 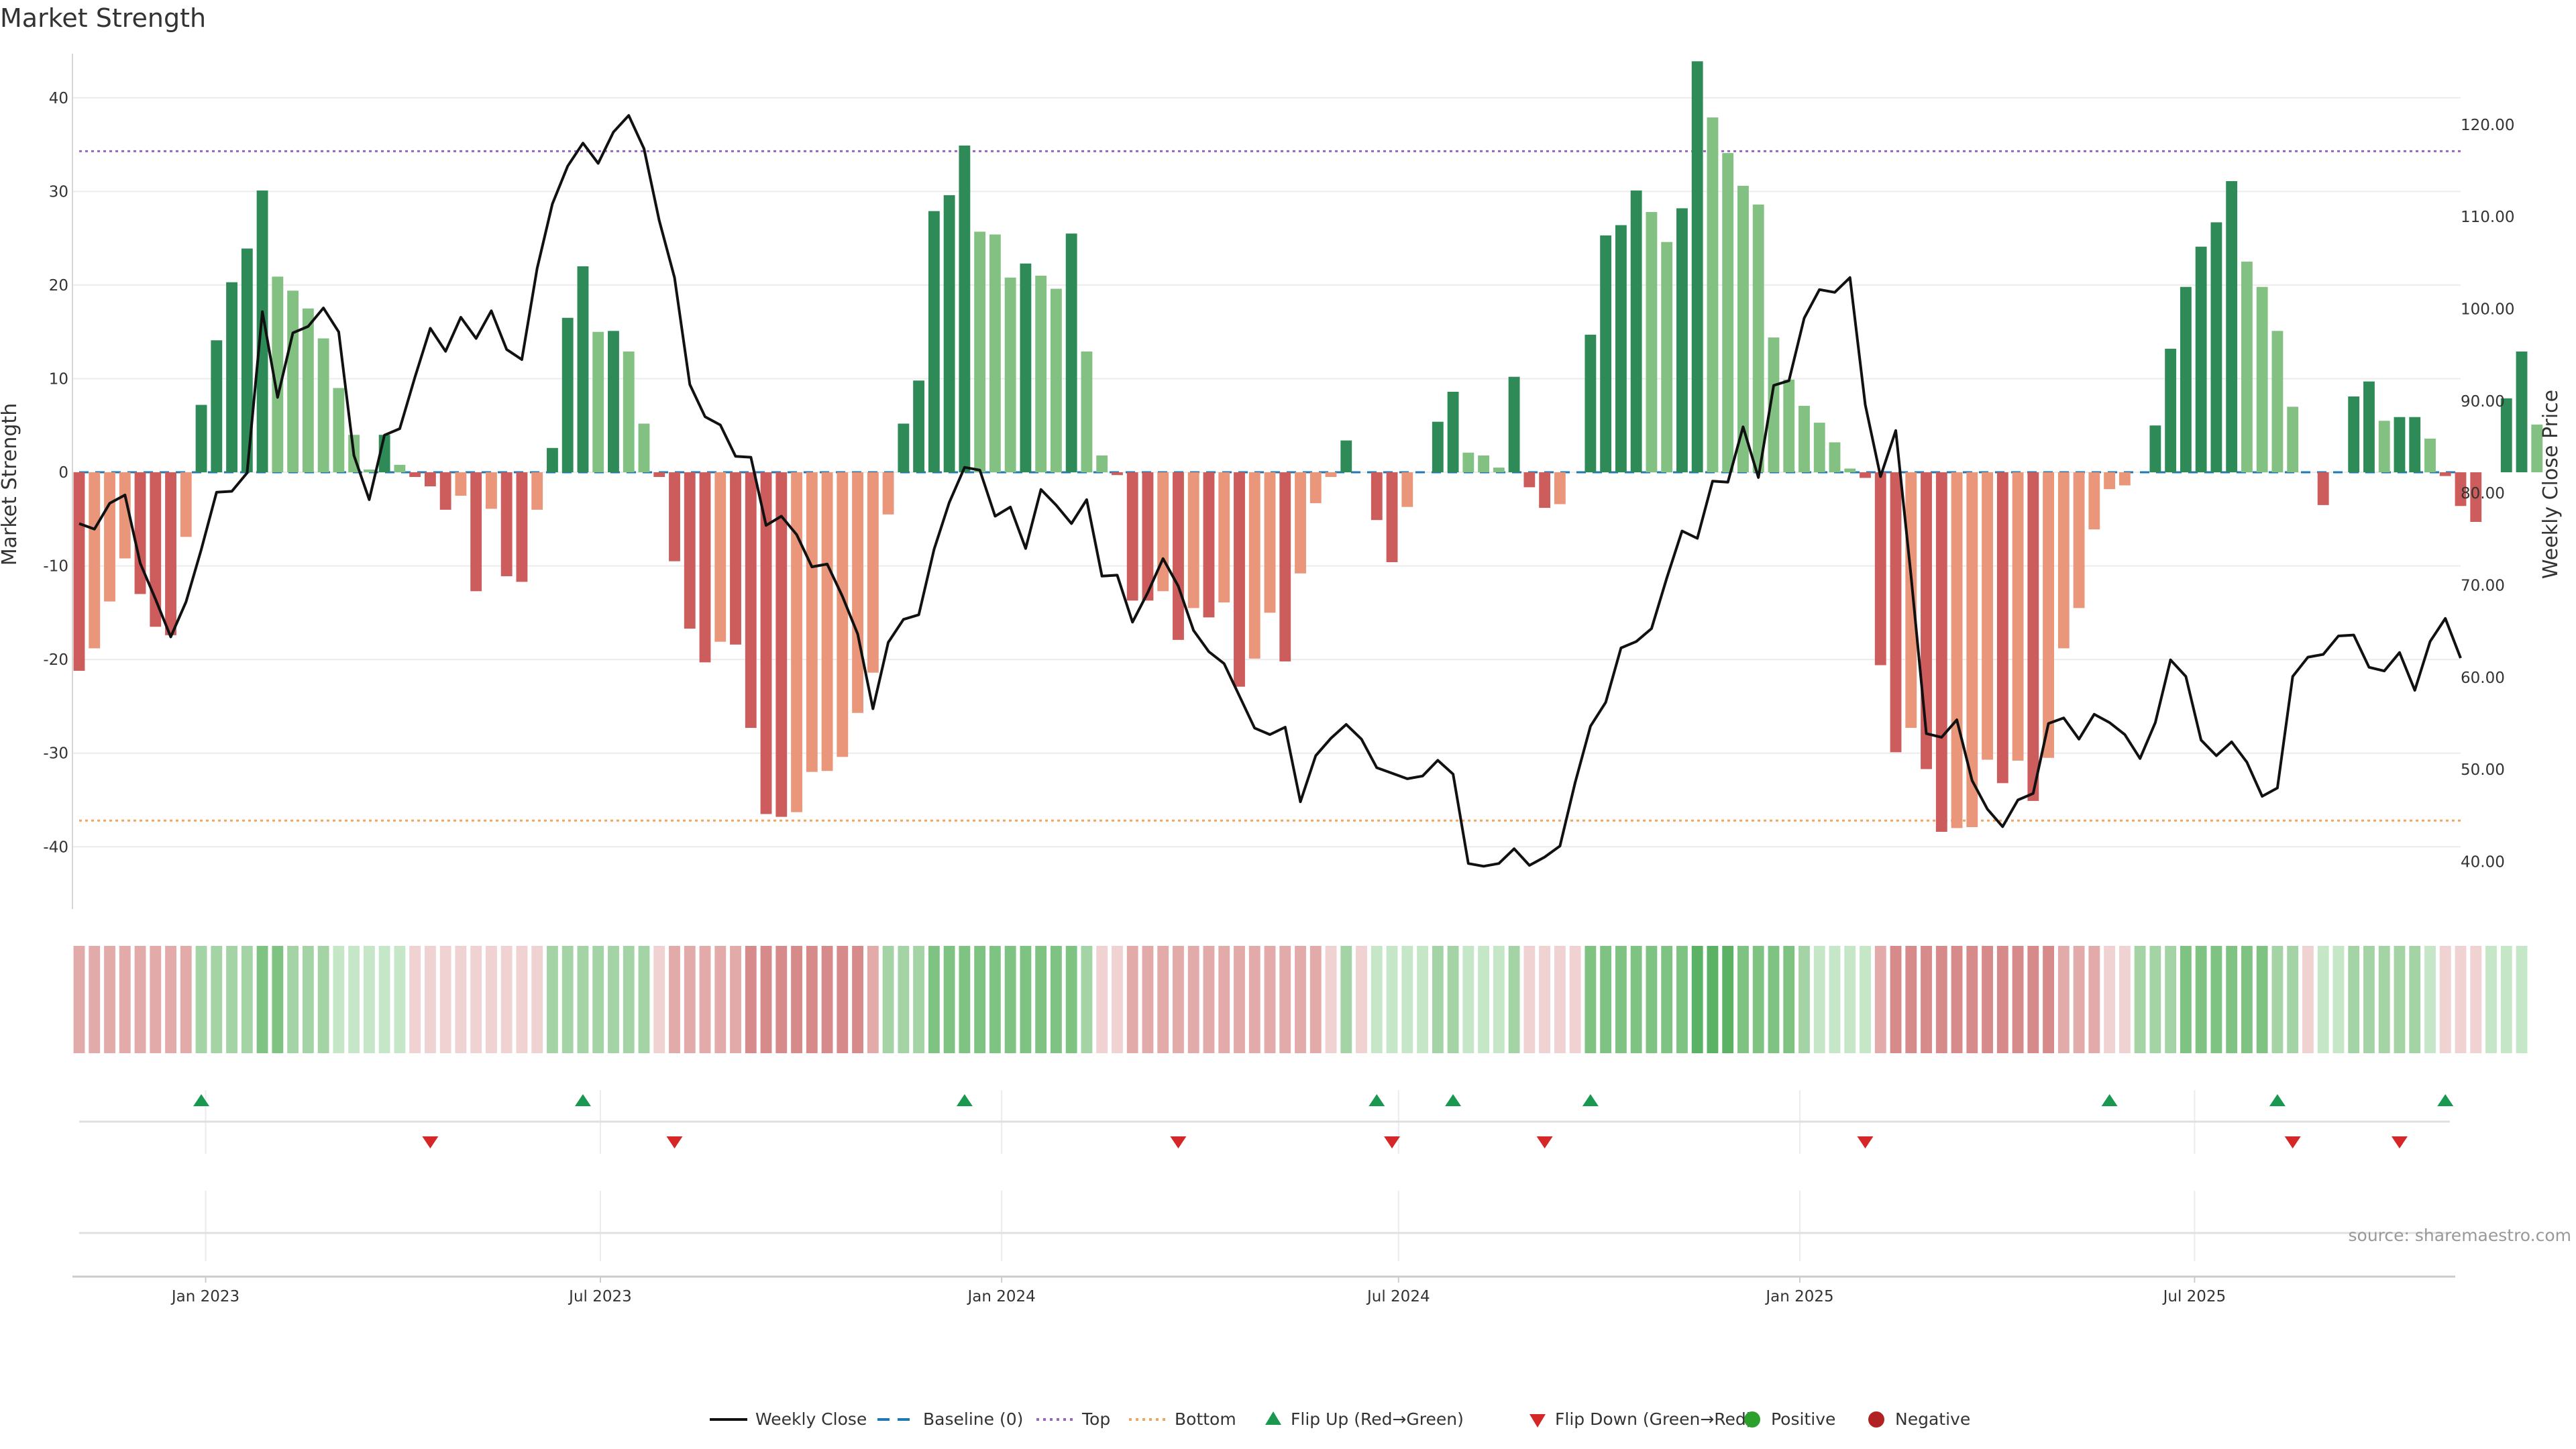 I want to click on left-tick-label: -20, so click(x=55, y=660).